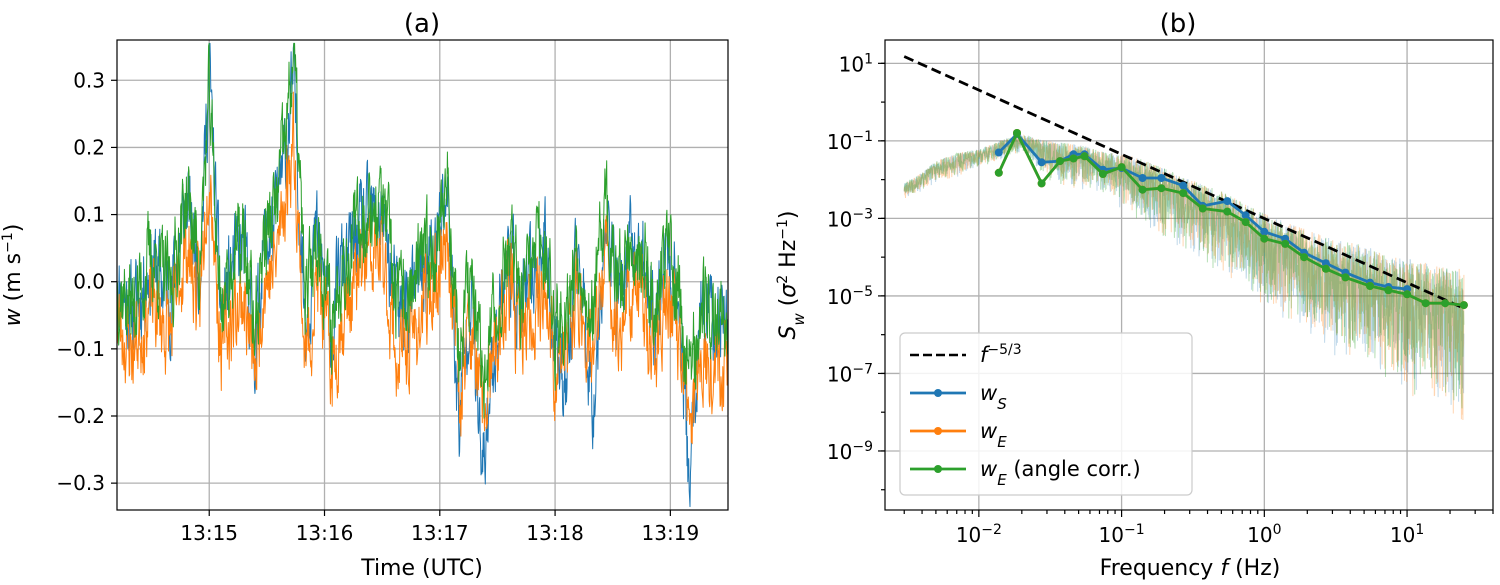 The height and width of the screenshot is (585, 1500). I want to click on panel-b-xtick-label-1: 10⁻¹, so click(1122, 534).